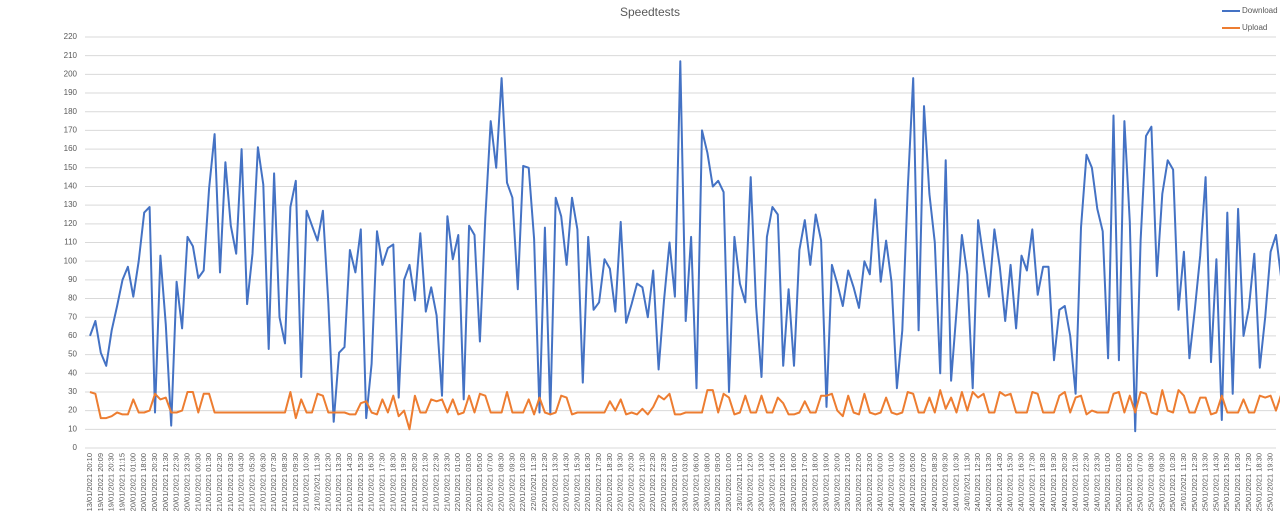  What do you see at coordinates (663, 482) in the screenshot?
I see `x-tick-label: 22/01/2021 23:30` at bounding box center [663, 482].